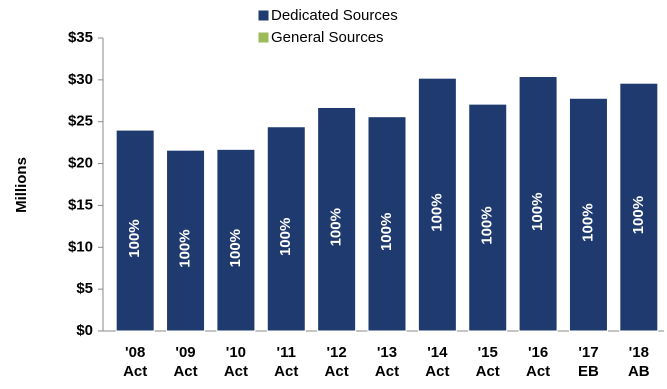  Describe the element at coordinates (235, 362) in the screenshot. I see `x-tick-label: '10 Act` at that location.